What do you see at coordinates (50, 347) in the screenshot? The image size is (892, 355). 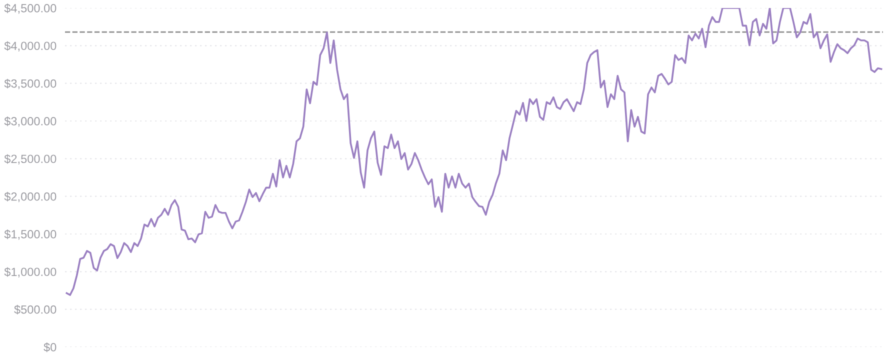 I see `y-tick-label: $0` at bounding box center [50, 347].